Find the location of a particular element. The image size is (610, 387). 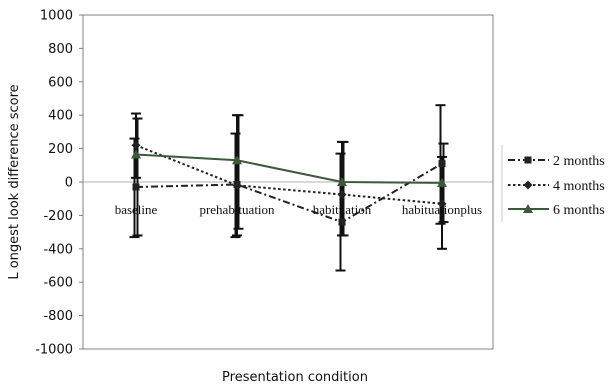

legend-marker-6-months is located at coordinates (528, 208).